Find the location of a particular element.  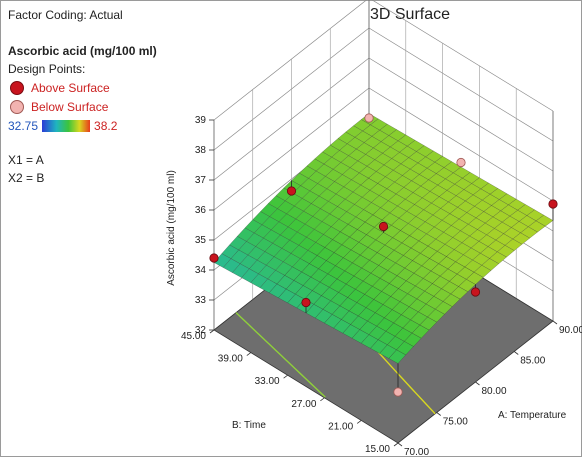

y-tick-label: 27.00 is located at coordinates (303, 404).